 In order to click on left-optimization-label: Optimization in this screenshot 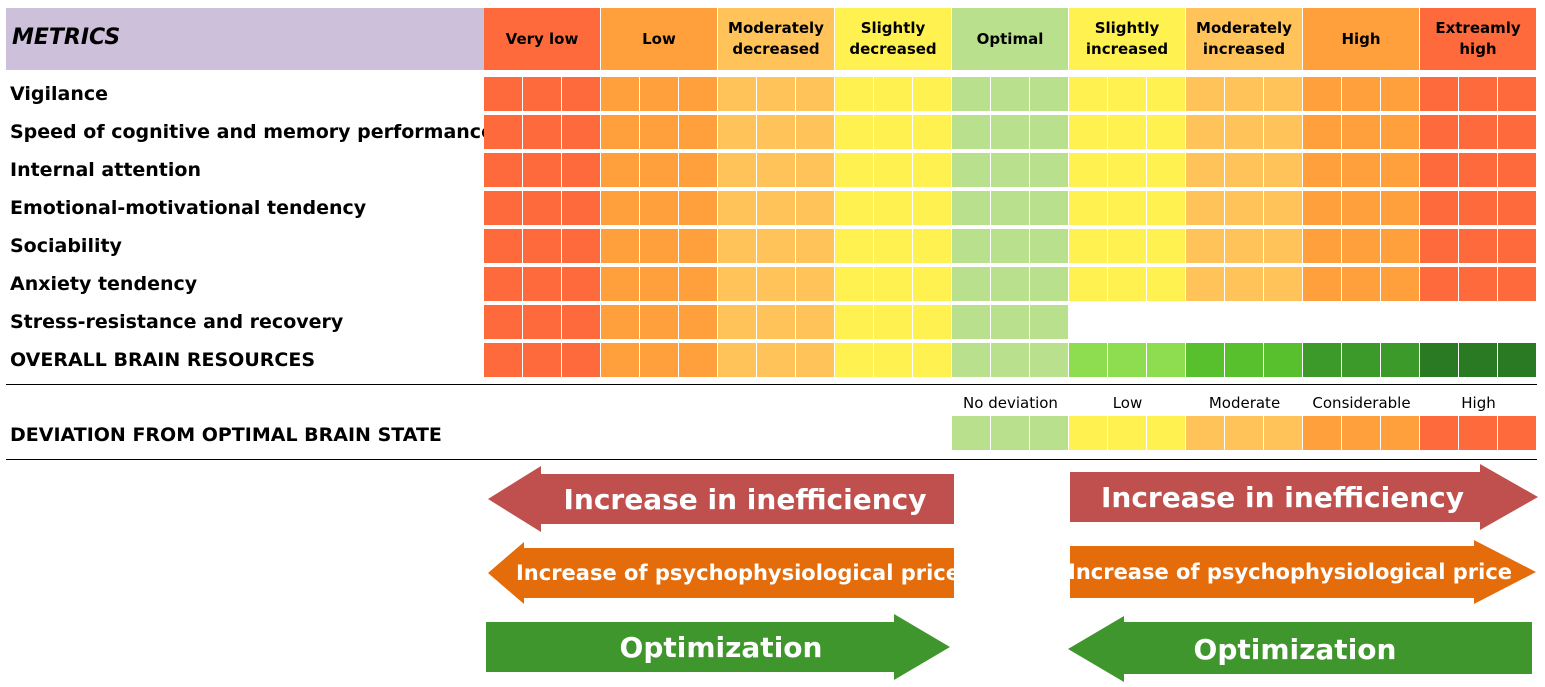, I will do `click(721, 647)`.